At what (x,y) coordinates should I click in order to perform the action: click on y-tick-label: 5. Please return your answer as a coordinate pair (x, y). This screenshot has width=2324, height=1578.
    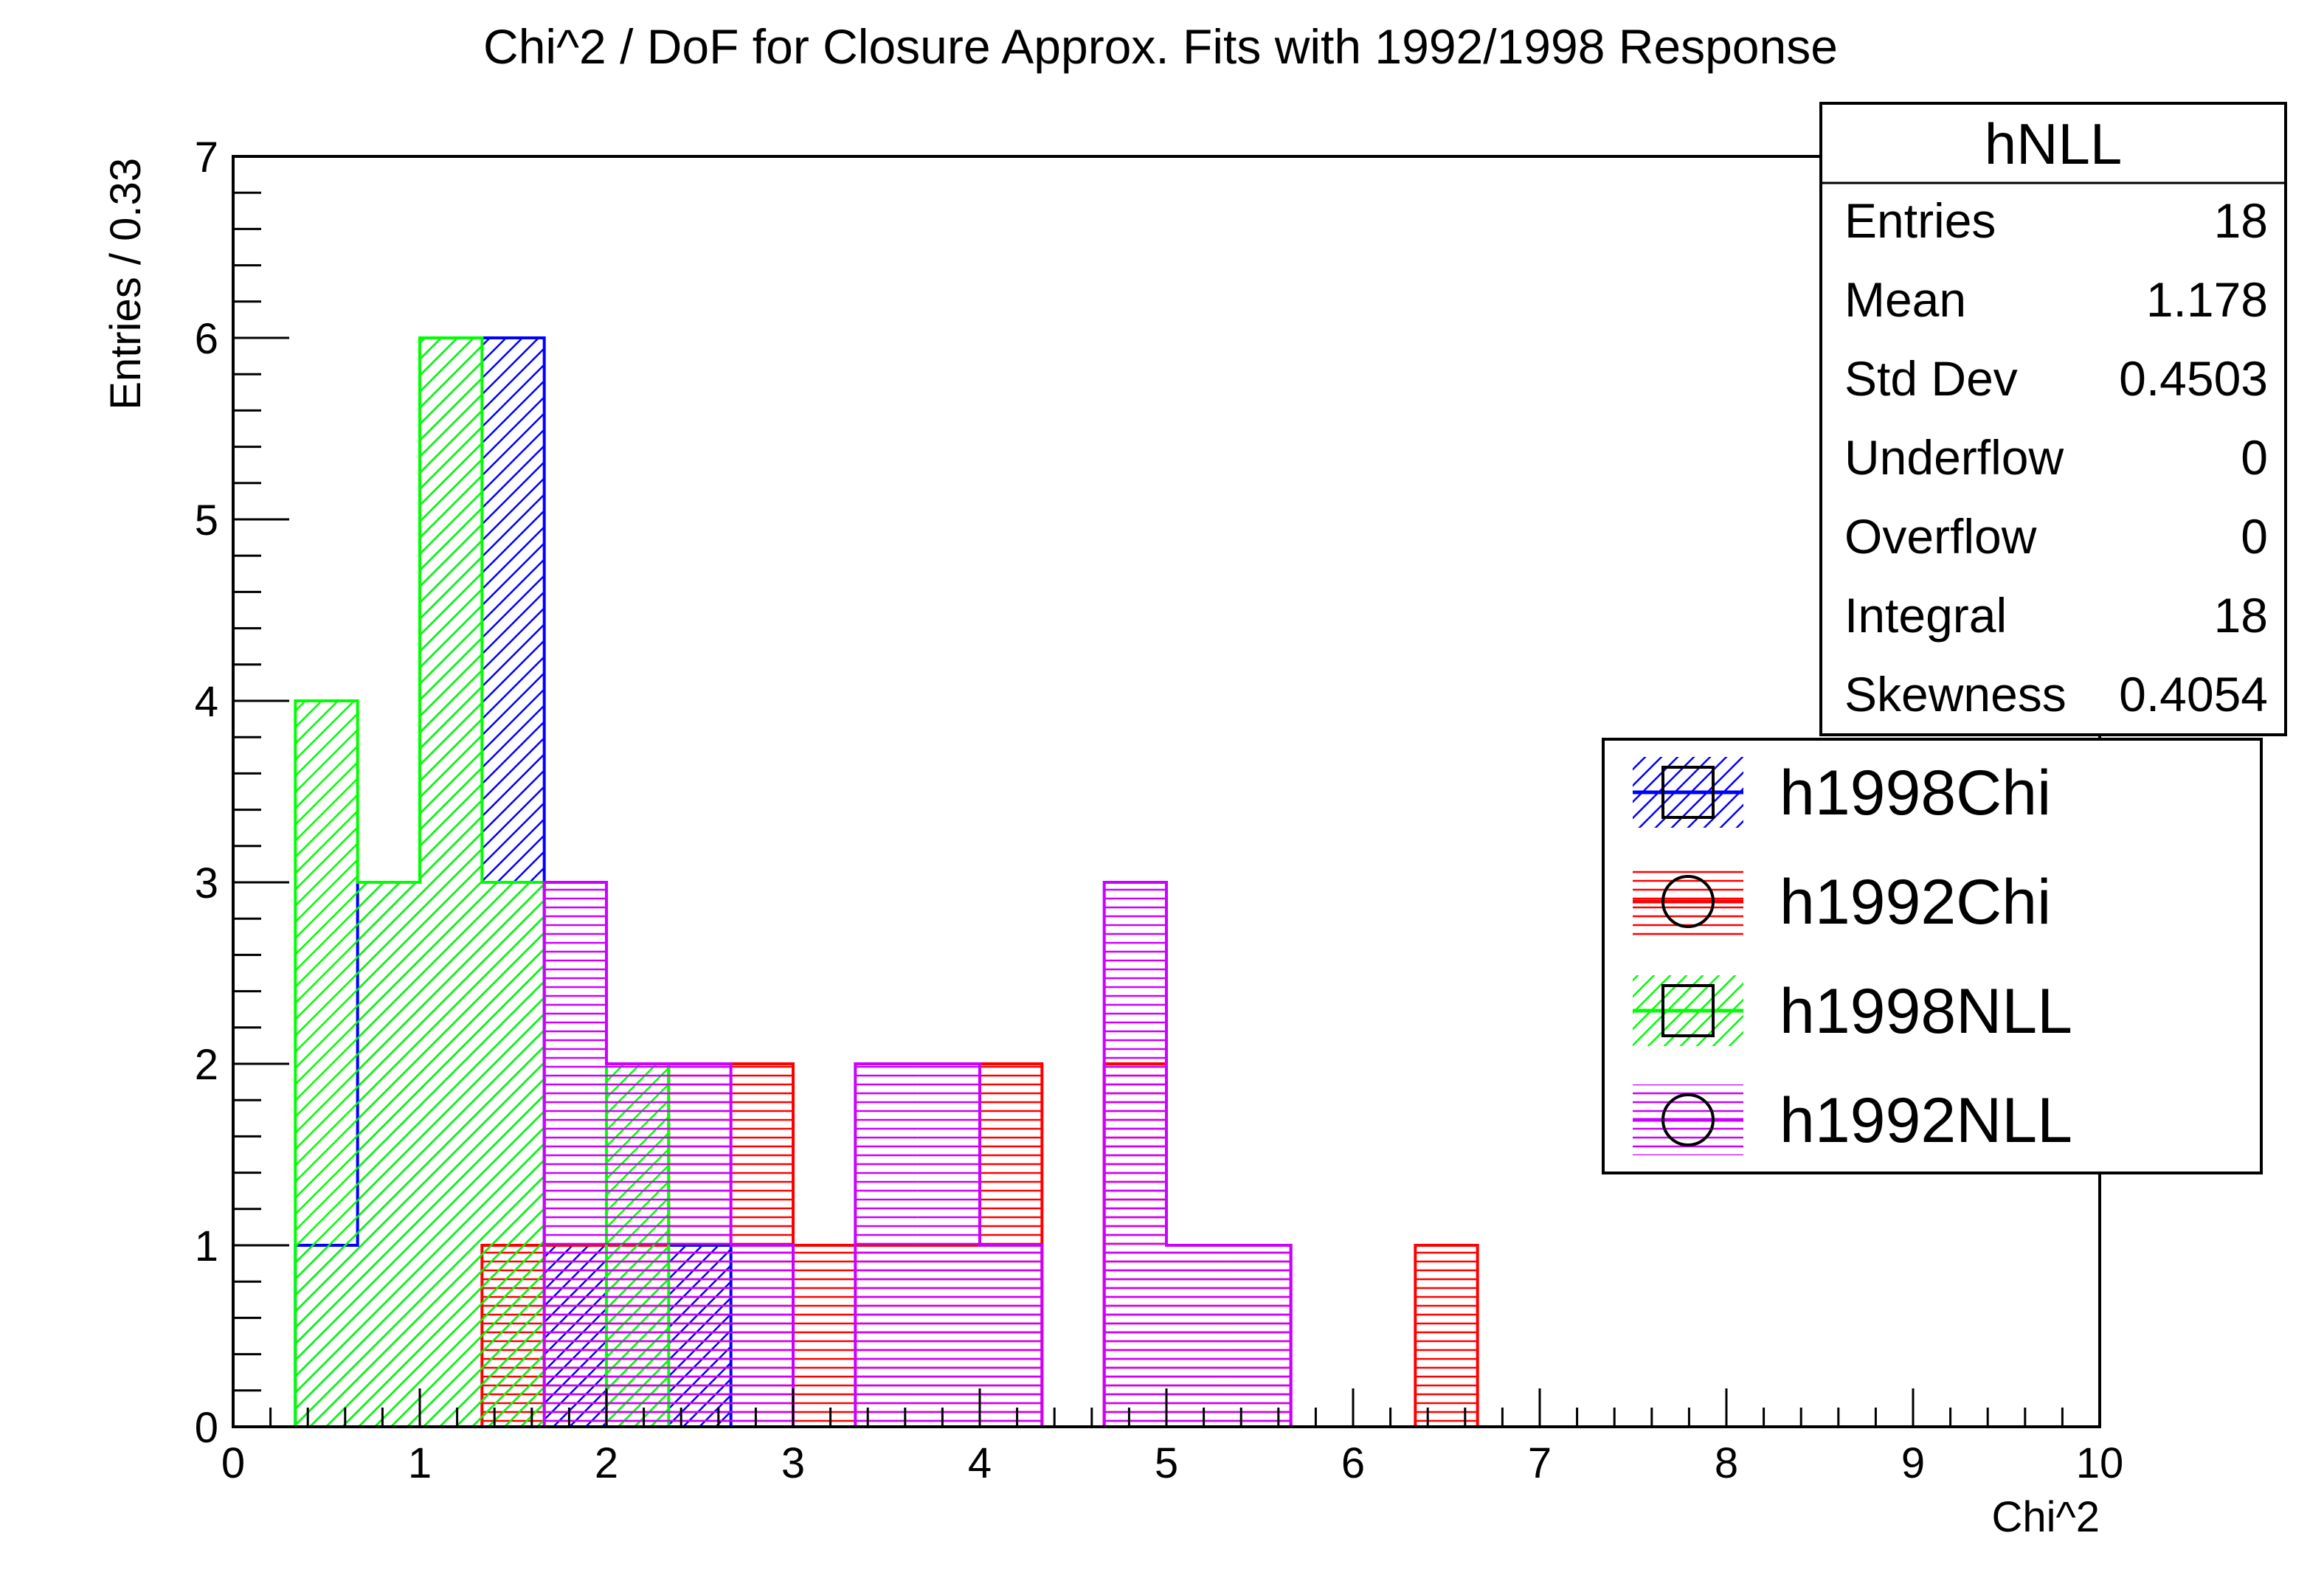
    Looking at the image, I should click on (206, 520).